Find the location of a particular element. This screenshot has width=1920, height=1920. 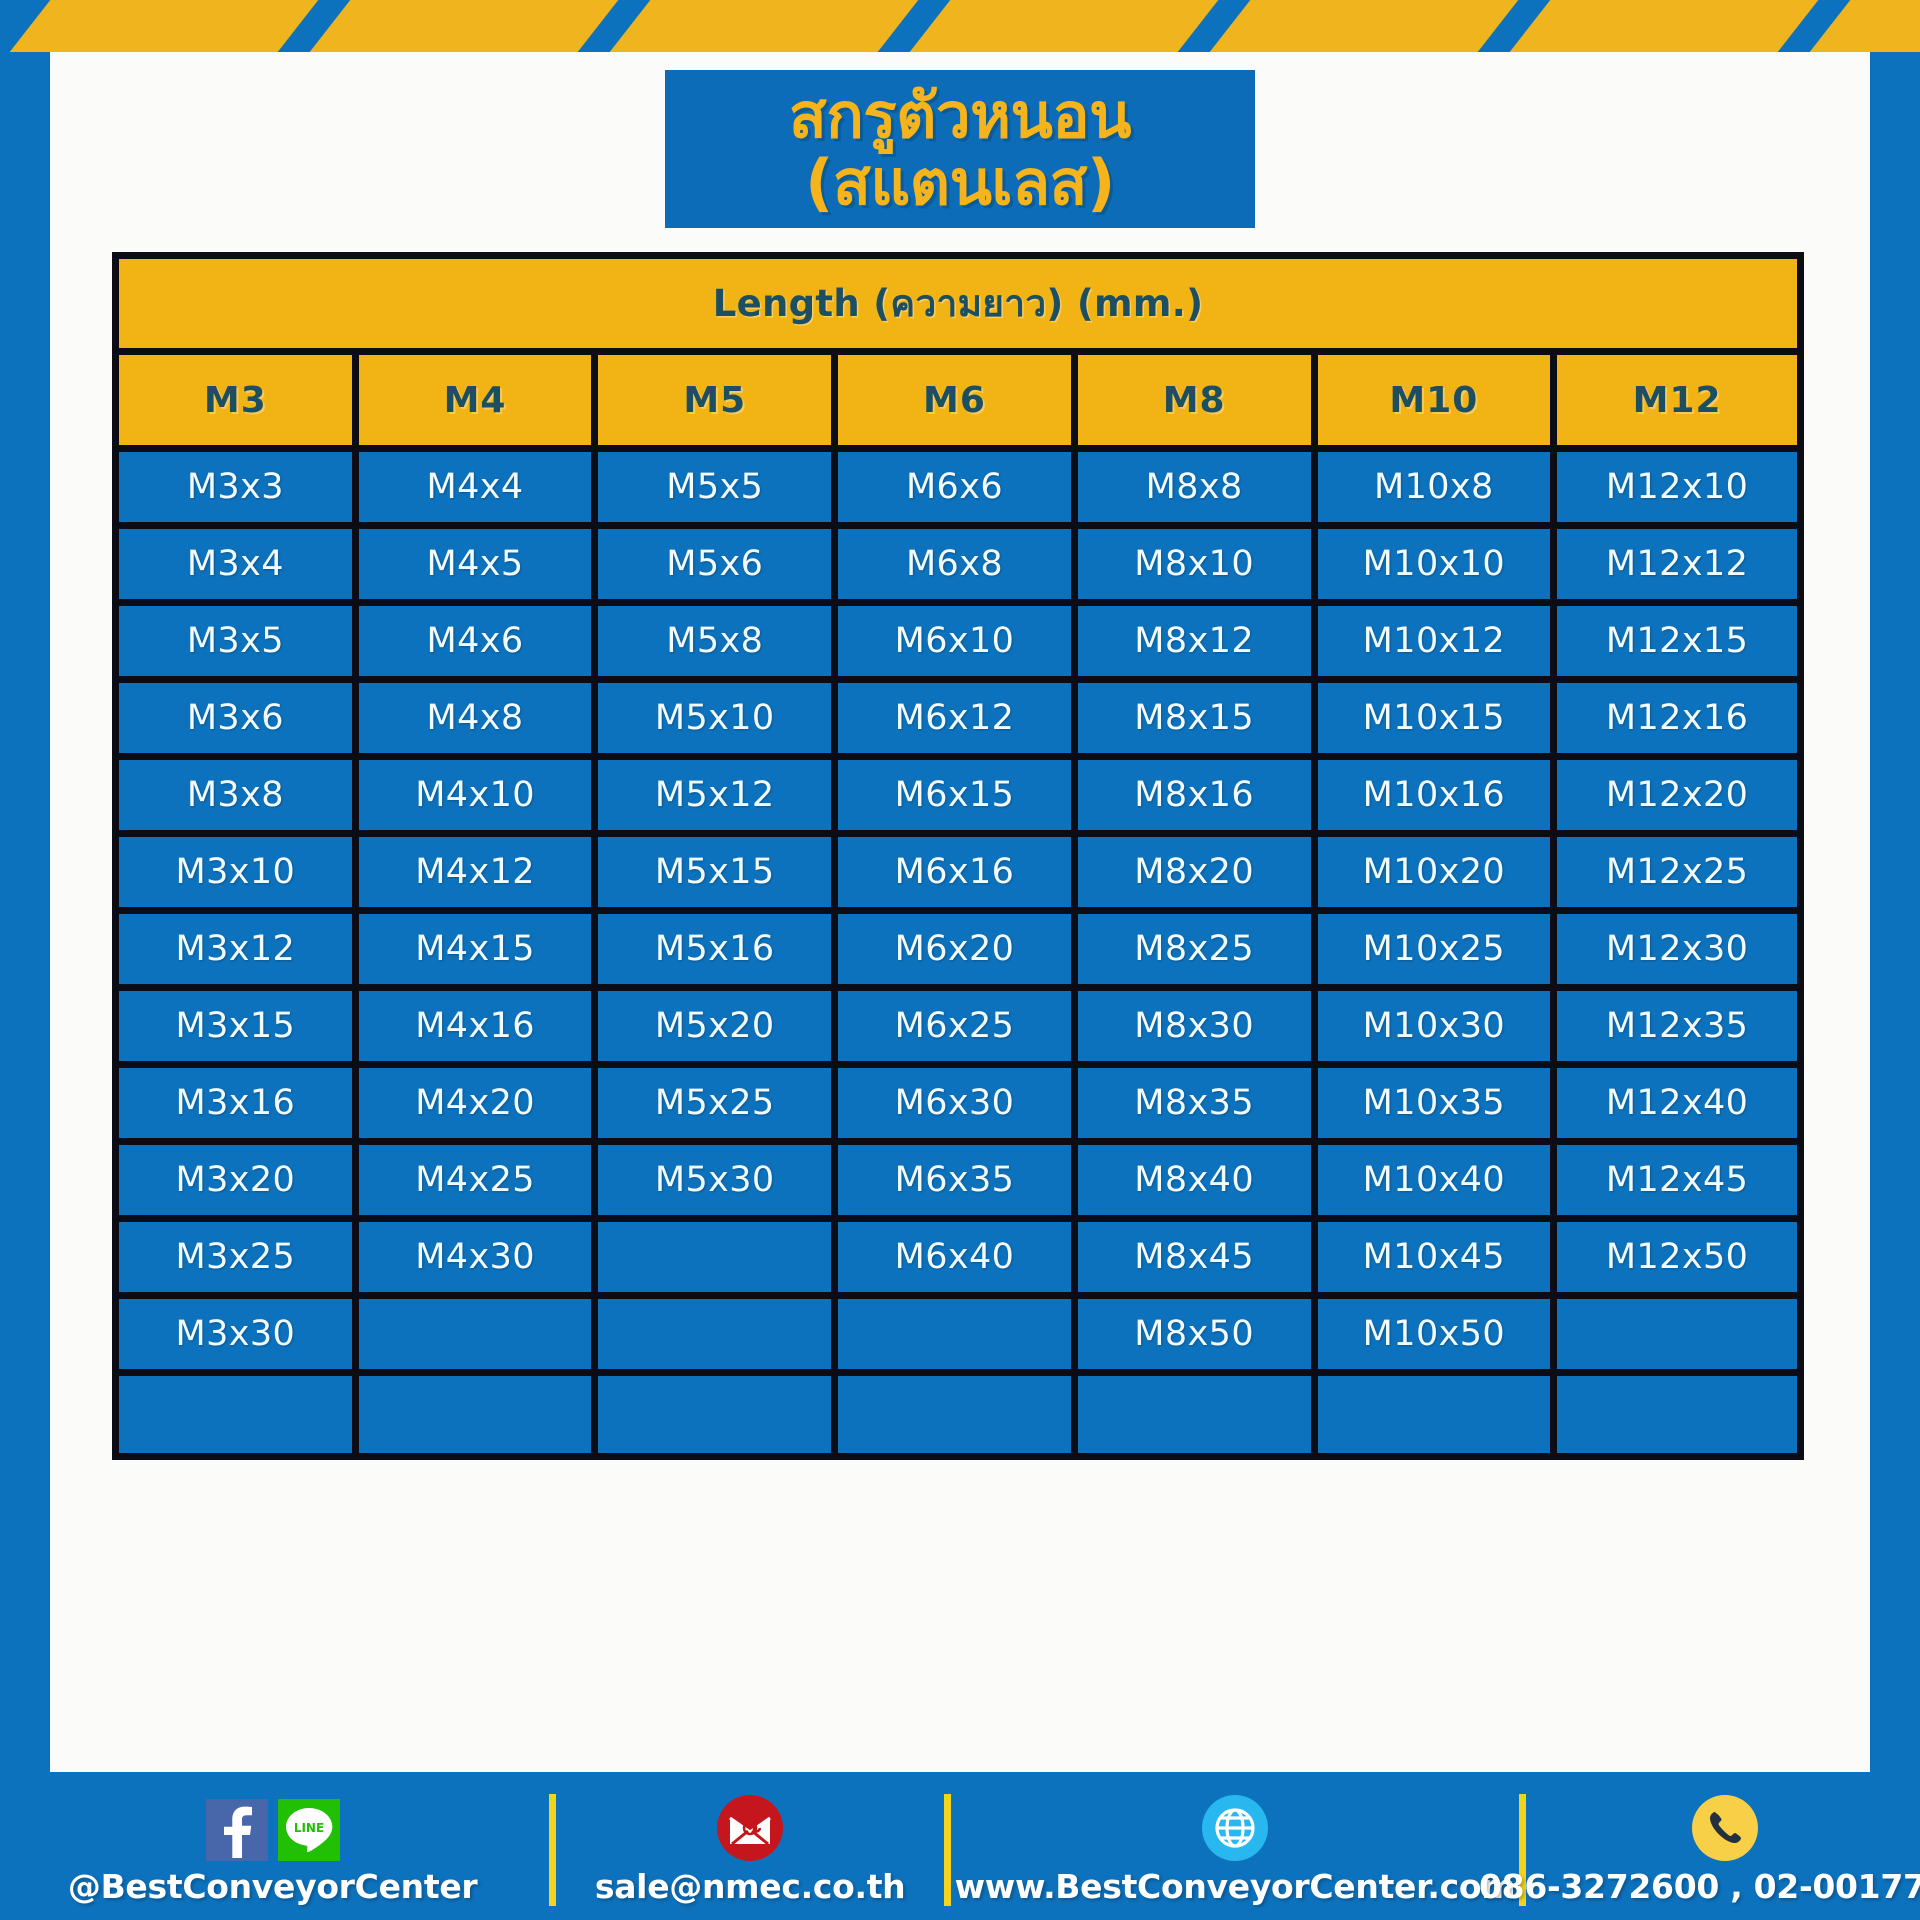

table-cell: M5x12 is located at coordinates (718, 798).